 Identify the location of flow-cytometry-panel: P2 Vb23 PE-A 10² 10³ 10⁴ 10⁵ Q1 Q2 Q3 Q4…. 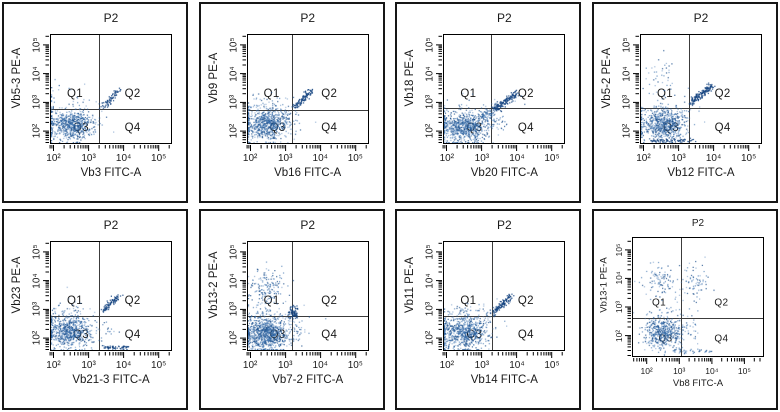
(95, 309).